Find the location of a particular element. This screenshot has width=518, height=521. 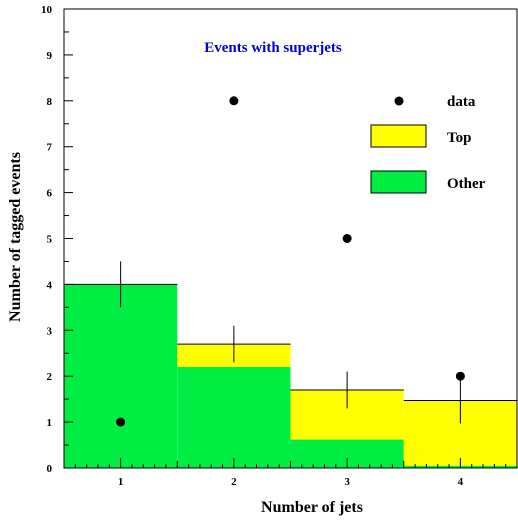

x-tick-label: 4 is located at coordinates (461, 482).